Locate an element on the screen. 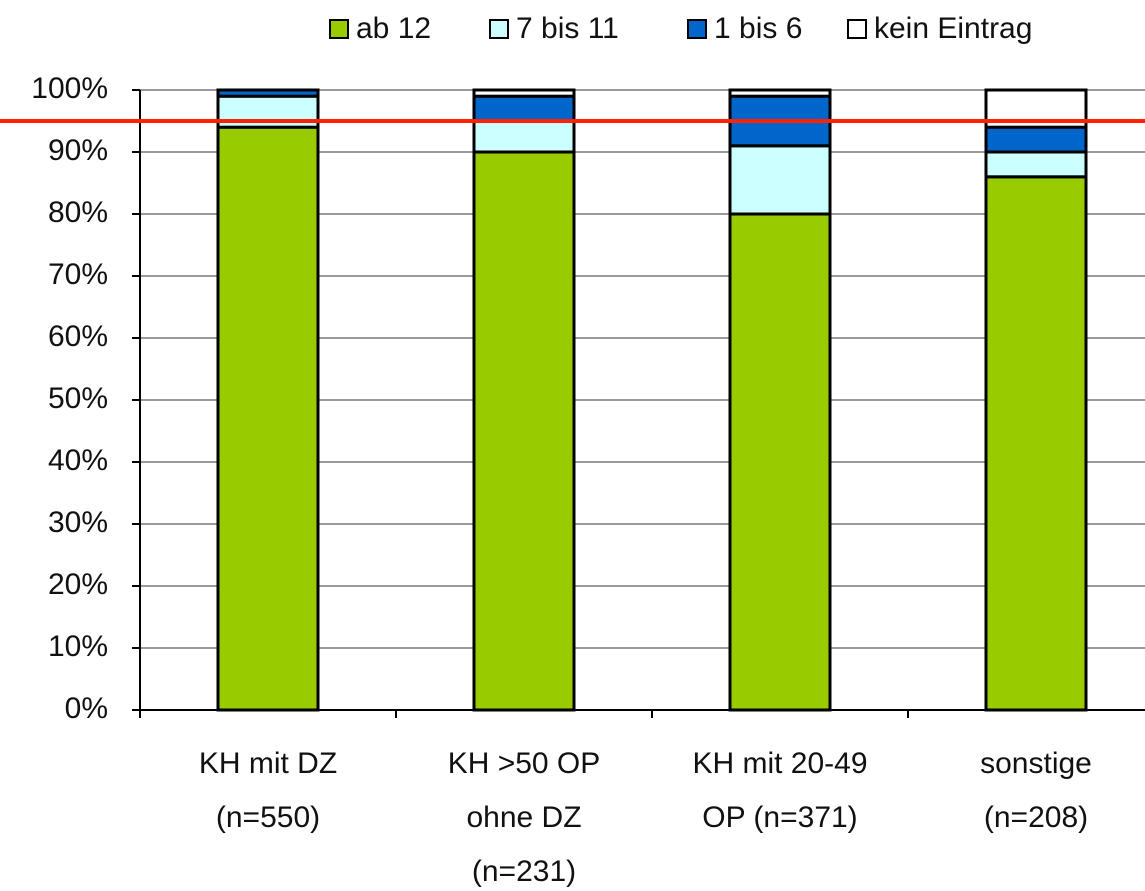  y-tick-label: 60% is located at coordinates (78, 336).